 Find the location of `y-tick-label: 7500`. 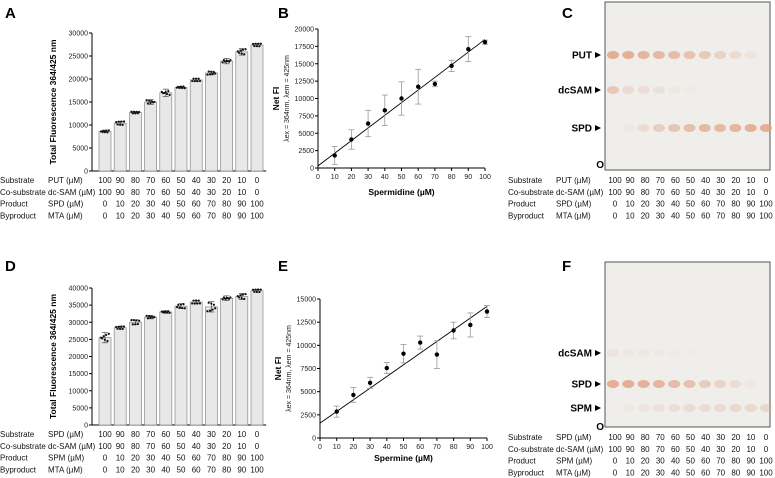

y-tick-label: 7500 is located at coordinates (308, 369).